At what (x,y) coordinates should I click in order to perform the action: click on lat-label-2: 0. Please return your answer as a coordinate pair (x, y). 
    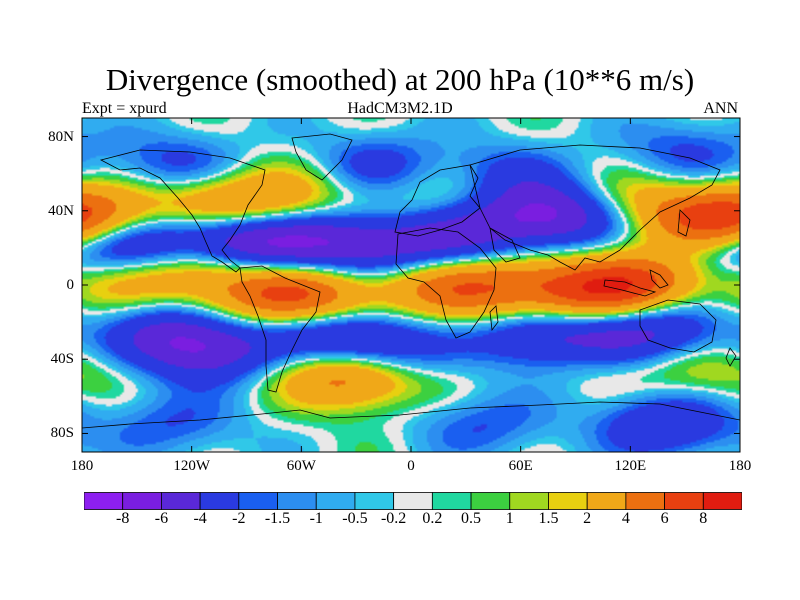
    Looking at the image, I should click on (70, 285).